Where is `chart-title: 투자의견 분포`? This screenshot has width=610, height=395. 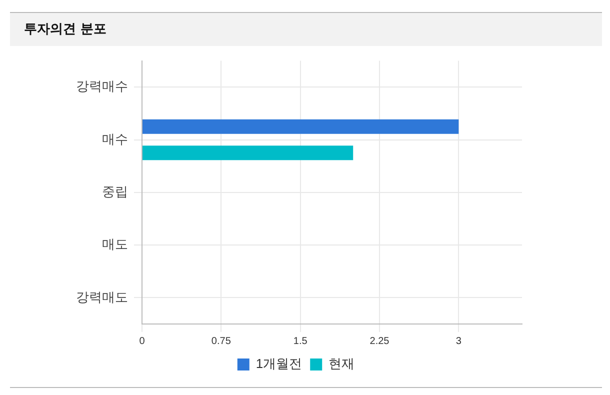 chart-title: 투자의견 분포 is located at coordinates (306, 29).